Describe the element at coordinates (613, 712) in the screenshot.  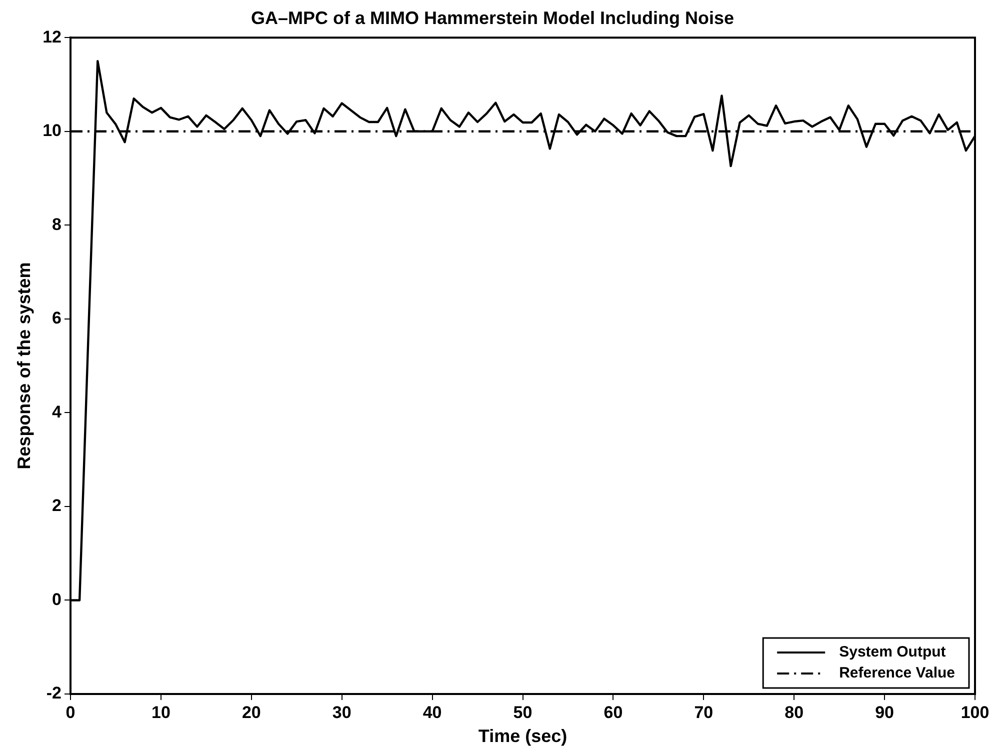
I see `x-tick-label: 60` at that location.